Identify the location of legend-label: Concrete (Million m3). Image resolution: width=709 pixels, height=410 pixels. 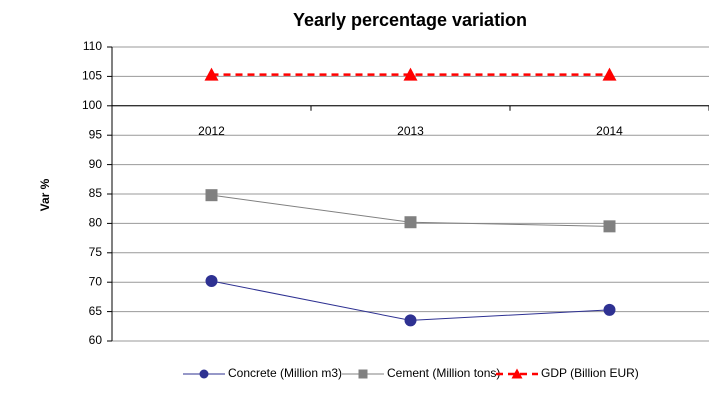
(285, 373).